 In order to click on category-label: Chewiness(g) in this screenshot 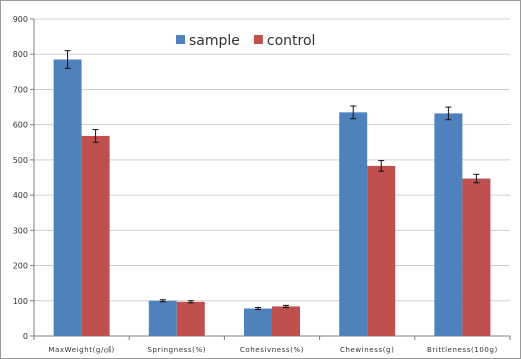, I will do `click(367, 350)`.